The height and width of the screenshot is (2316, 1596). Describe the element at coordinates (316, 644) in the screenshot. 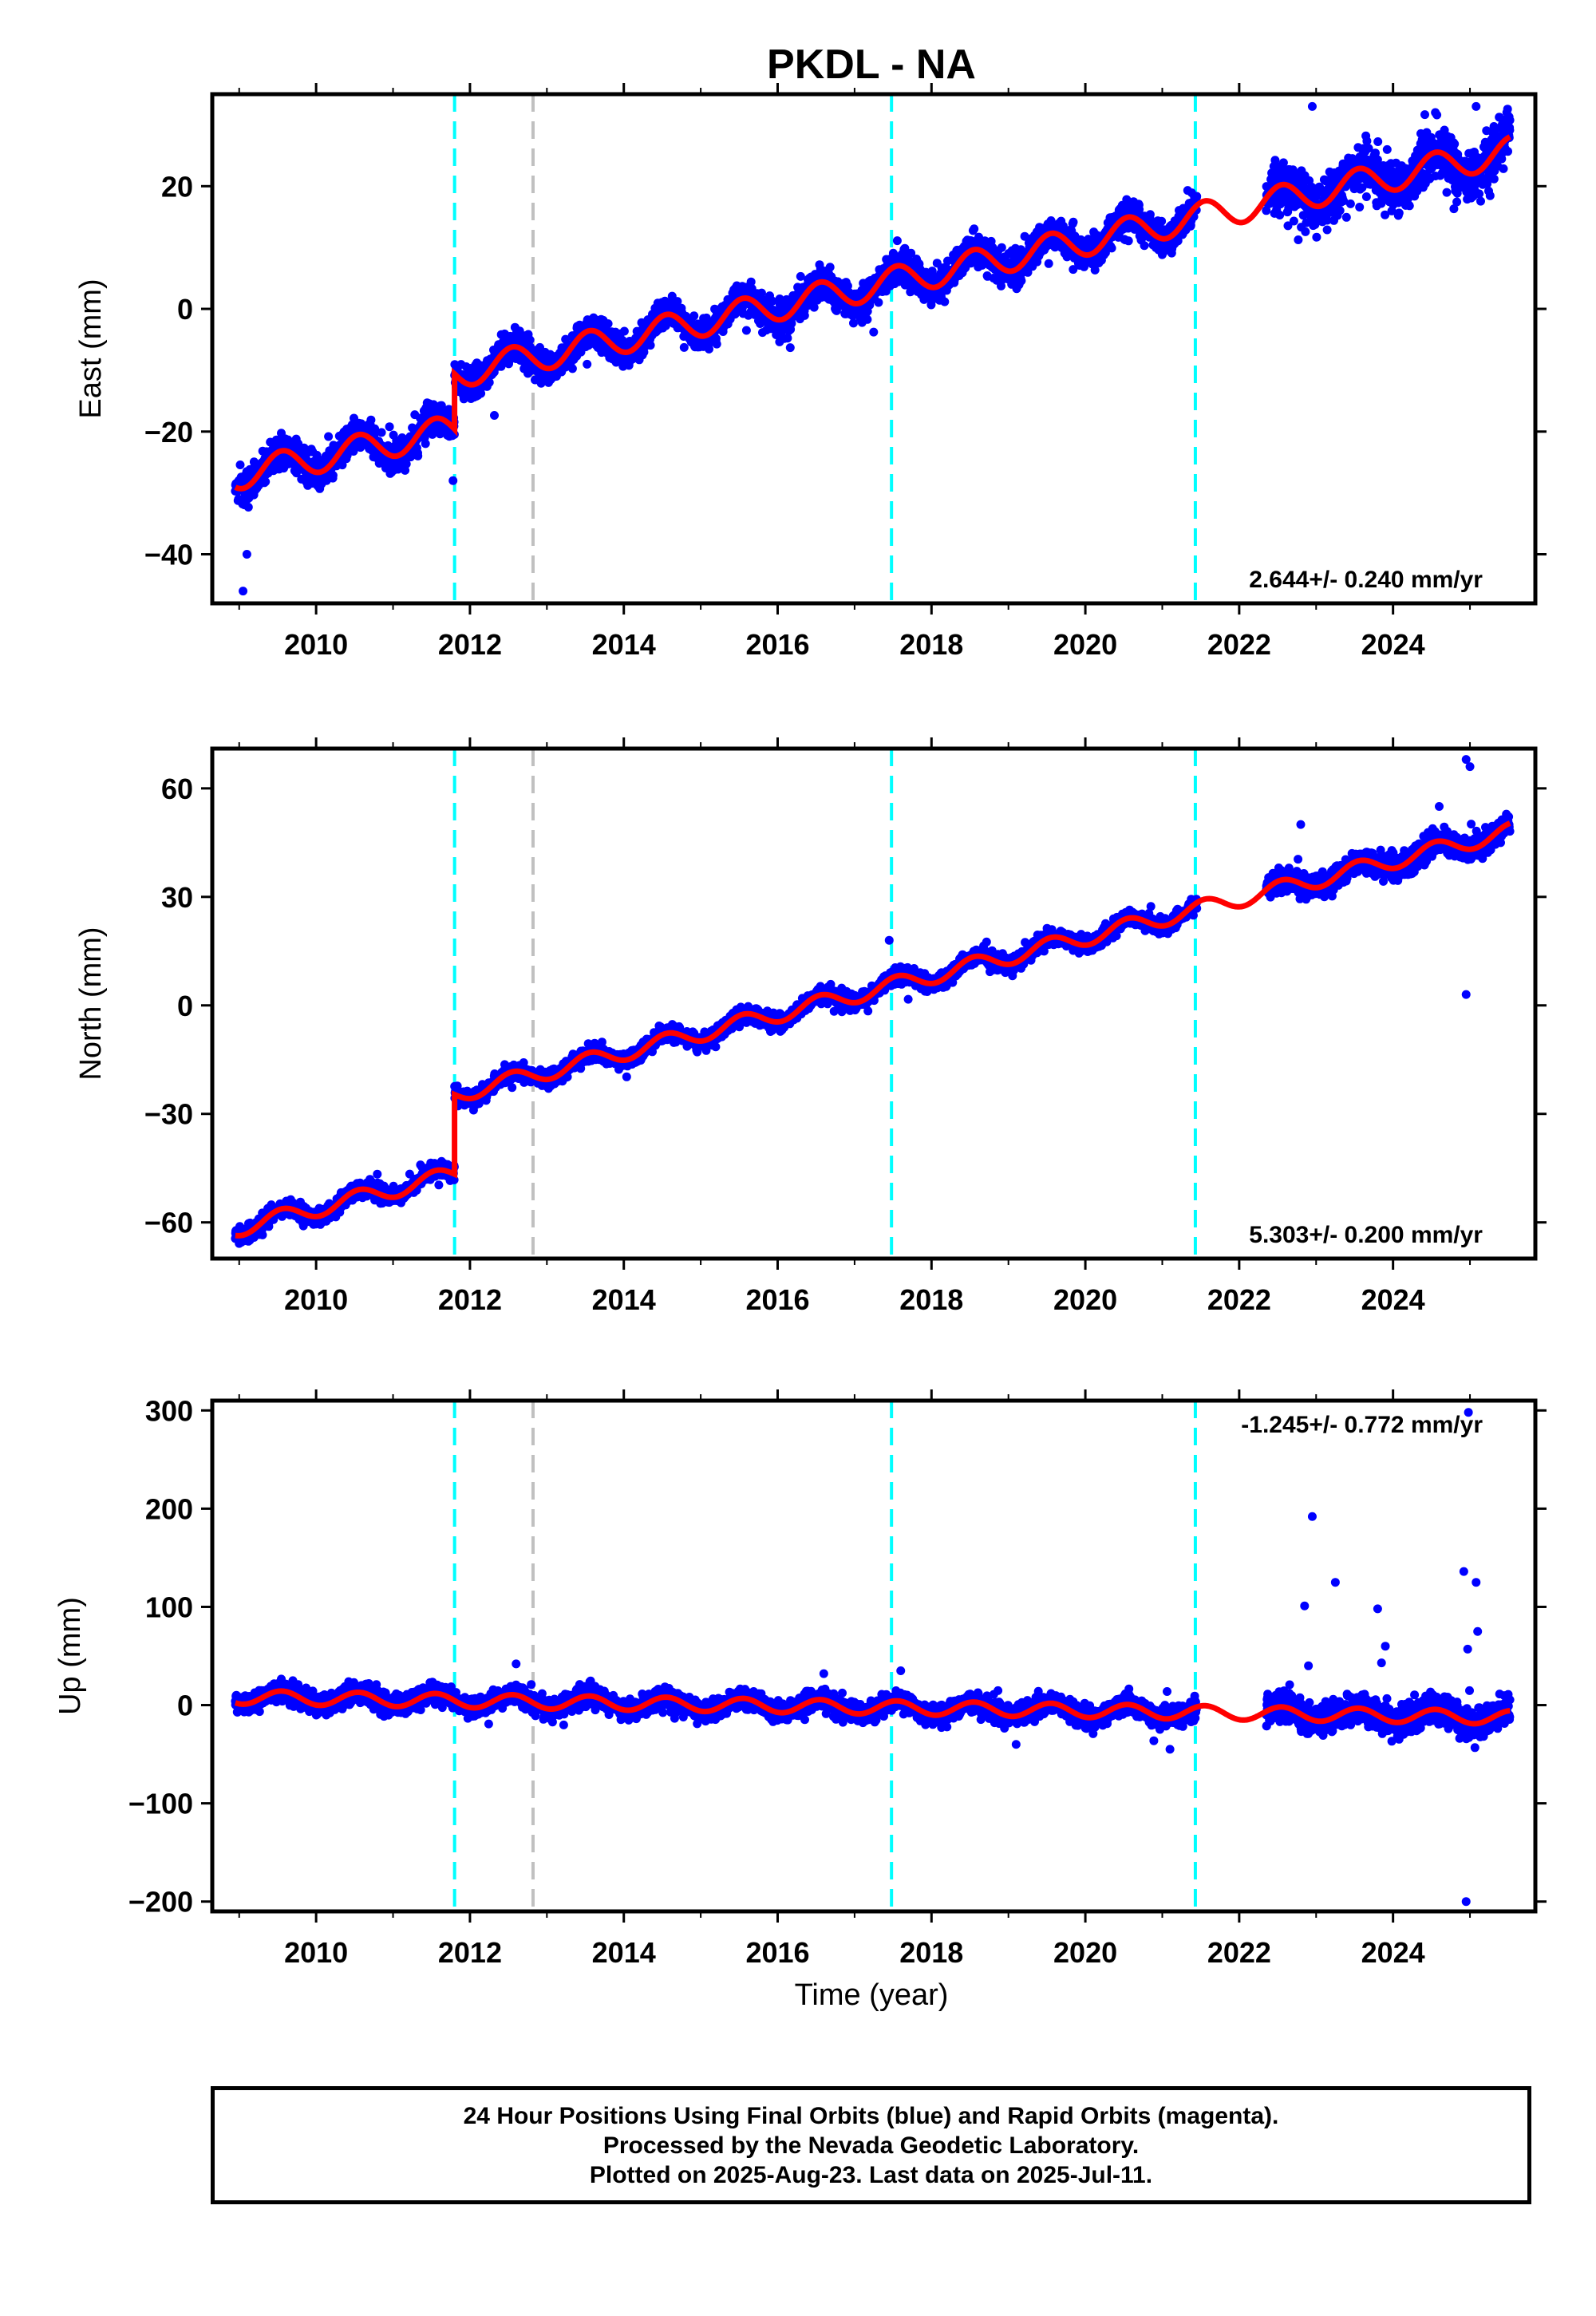

I see `east-x-tick-label-2010: 2010` at that location.